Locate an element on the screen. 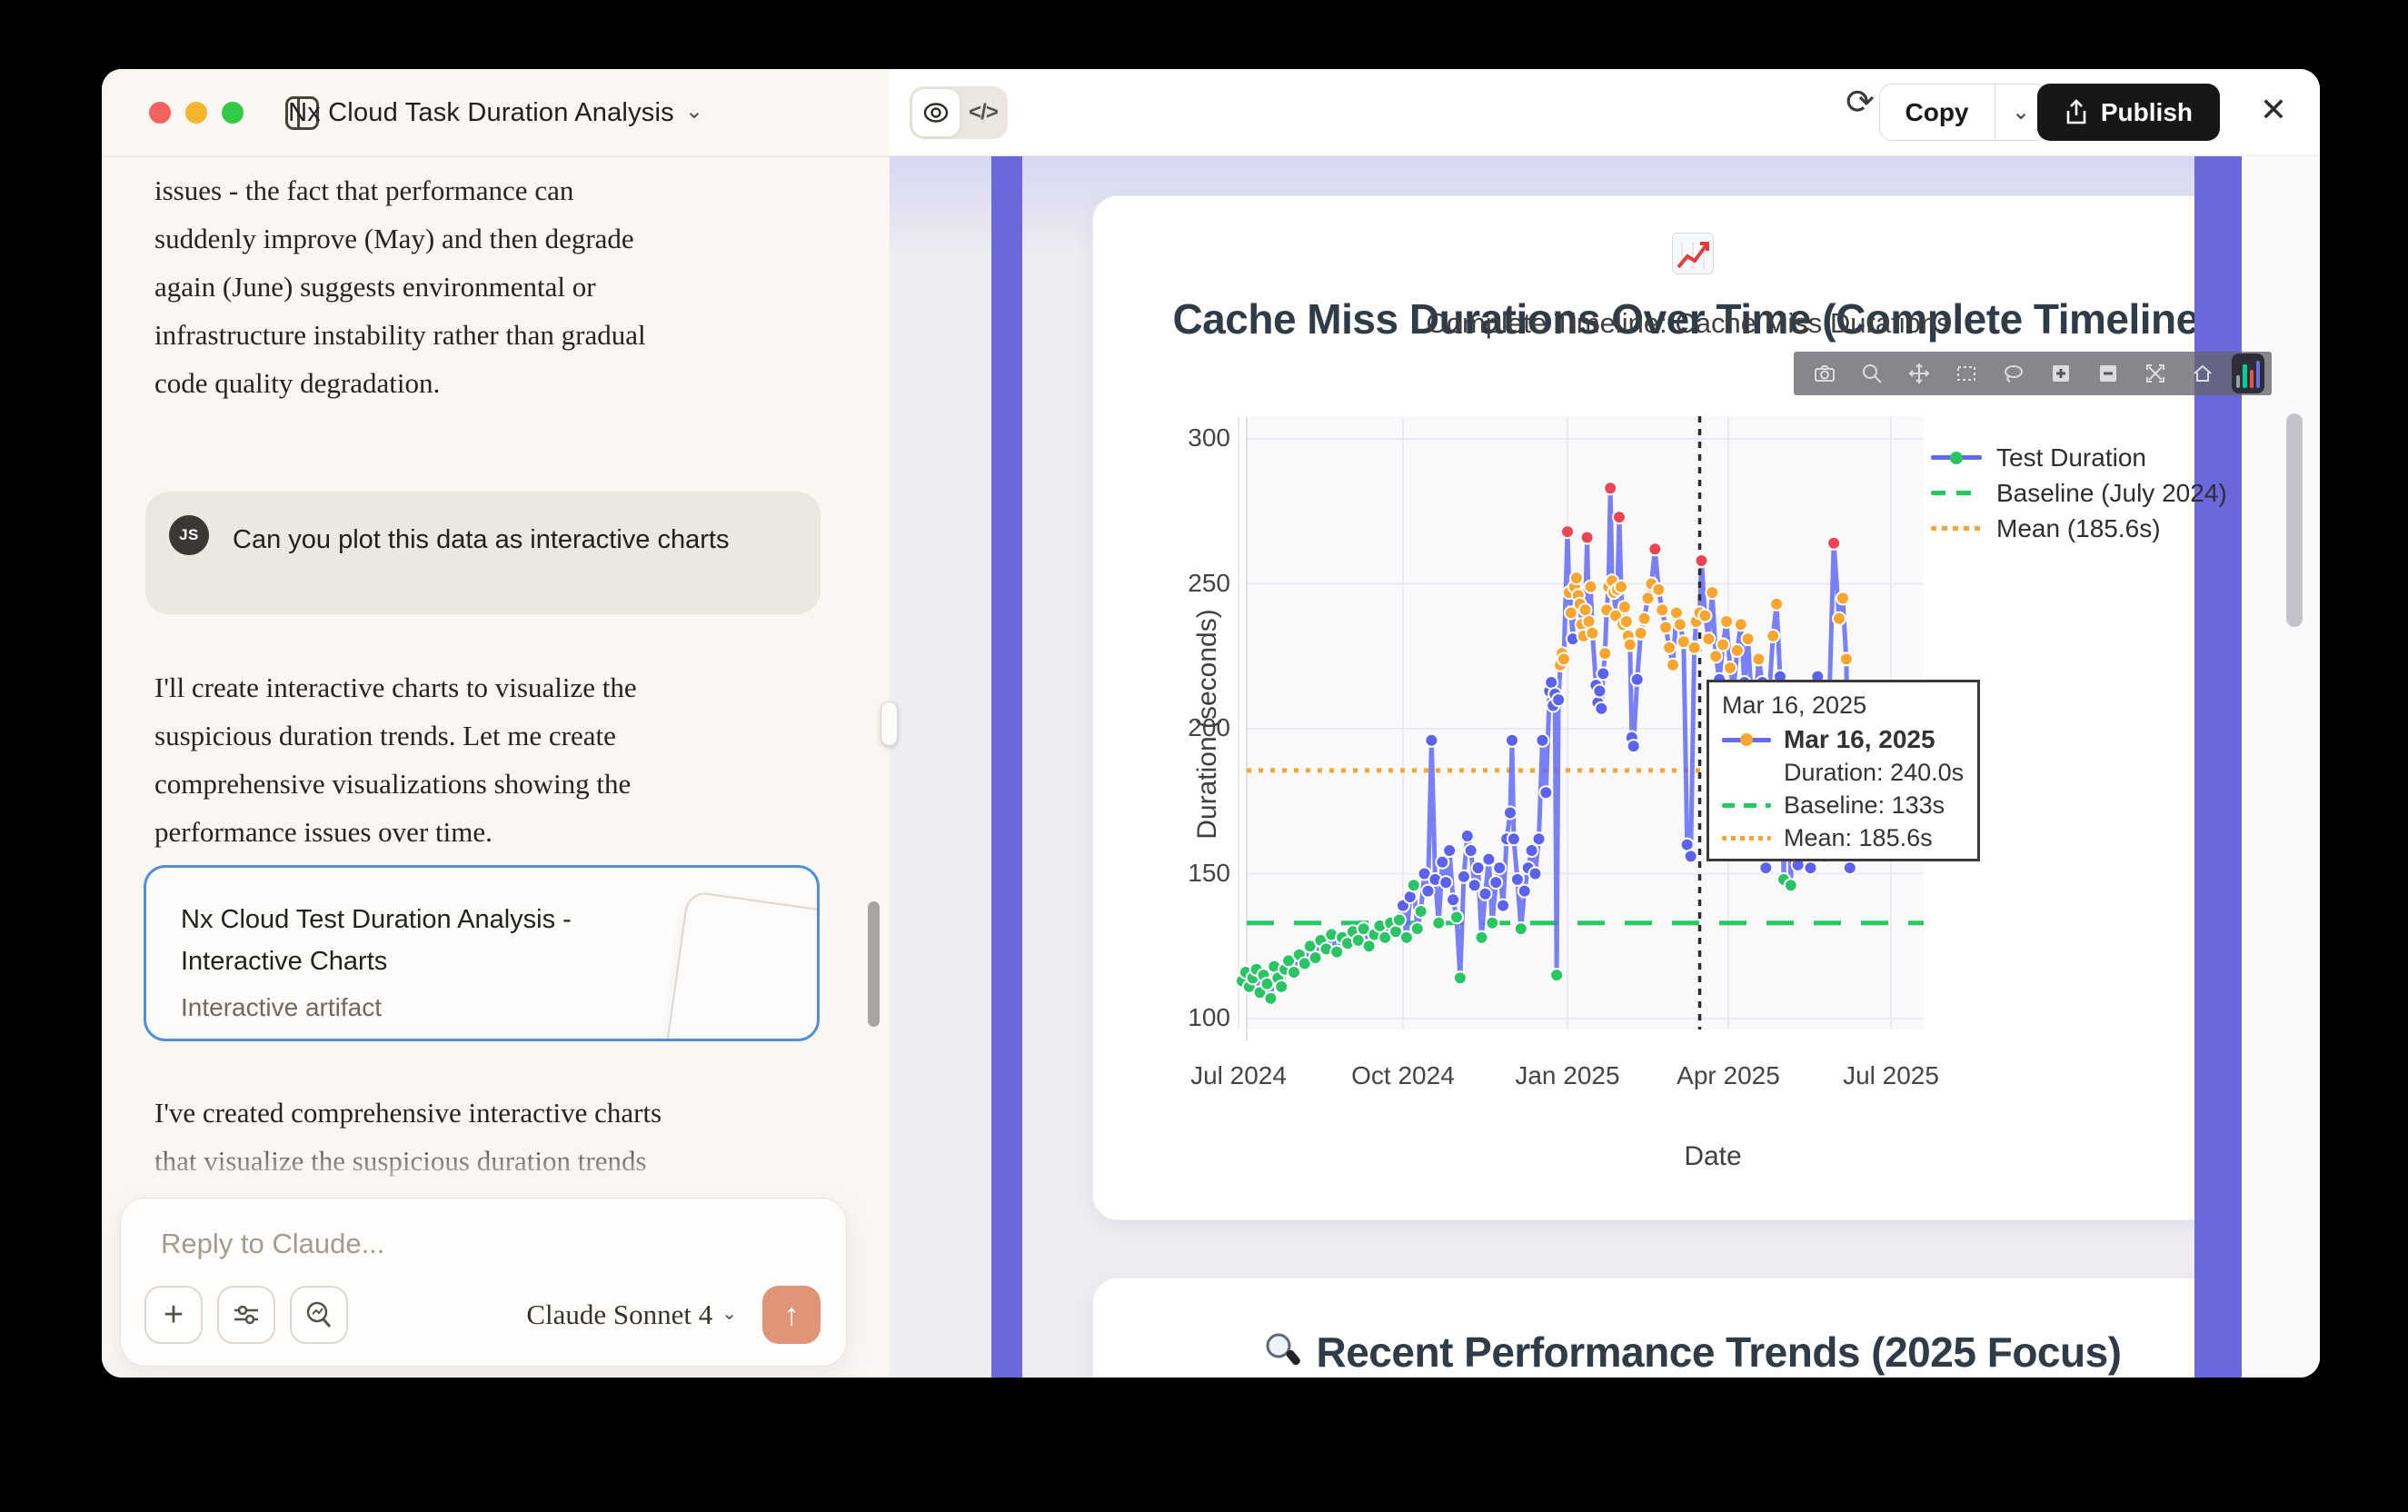 This screenshot has height=1512, width=2408. model-selector: Claude Sonnet 4 ⌄ is located at coordinates (631, 1315).